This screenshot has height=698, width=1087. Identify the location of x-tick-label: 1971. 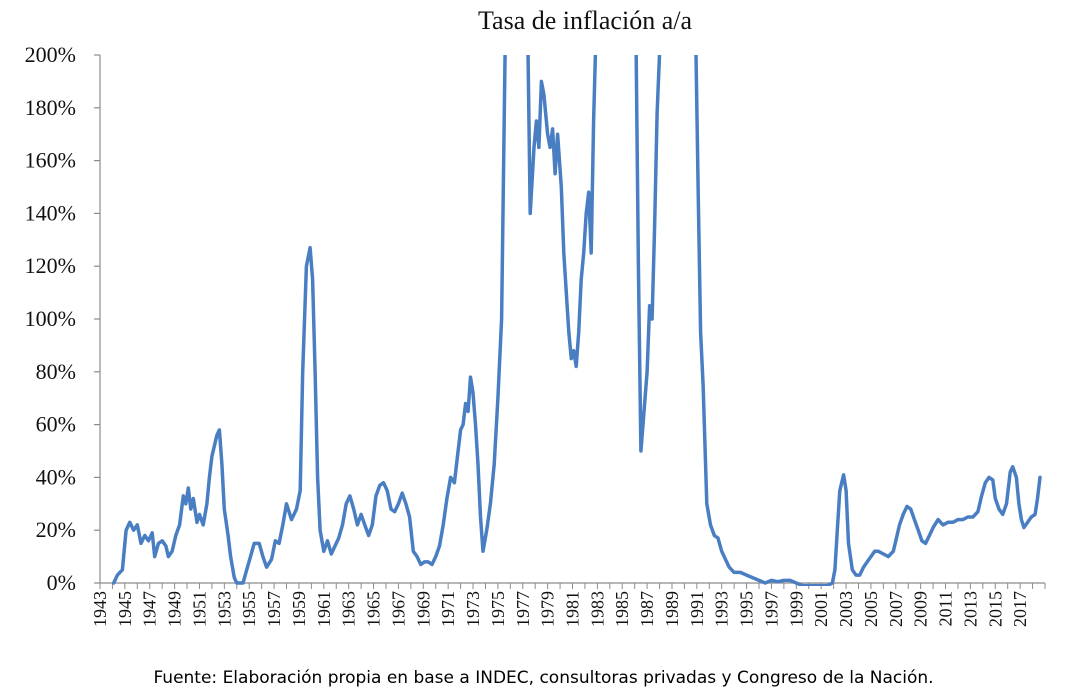
(448, 609).